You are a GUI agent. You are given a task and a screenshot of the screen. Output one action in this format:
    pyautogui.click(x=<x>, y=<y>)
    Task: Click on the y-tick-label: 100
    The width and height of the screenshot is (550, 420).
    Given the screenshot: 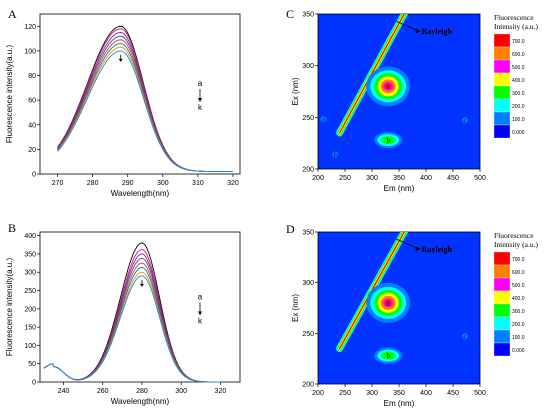 What is the action you would take?
    pyautogui.click(x=30, y=51)
    